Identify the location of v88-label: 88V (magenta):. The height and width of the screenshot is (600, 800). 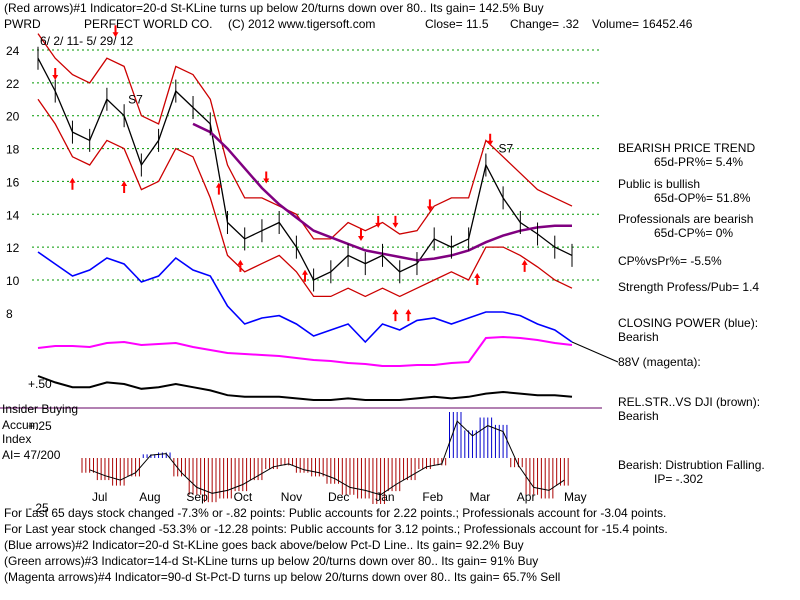
(659, 362).